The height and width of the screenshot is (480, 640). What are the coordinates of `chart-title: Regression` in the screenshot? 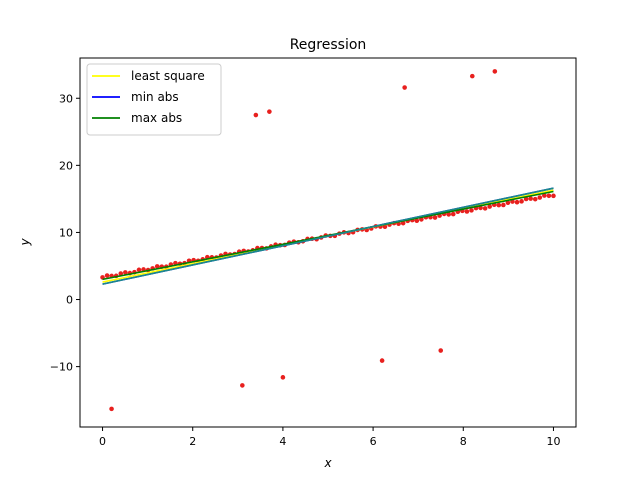 It's located at (328, 45).